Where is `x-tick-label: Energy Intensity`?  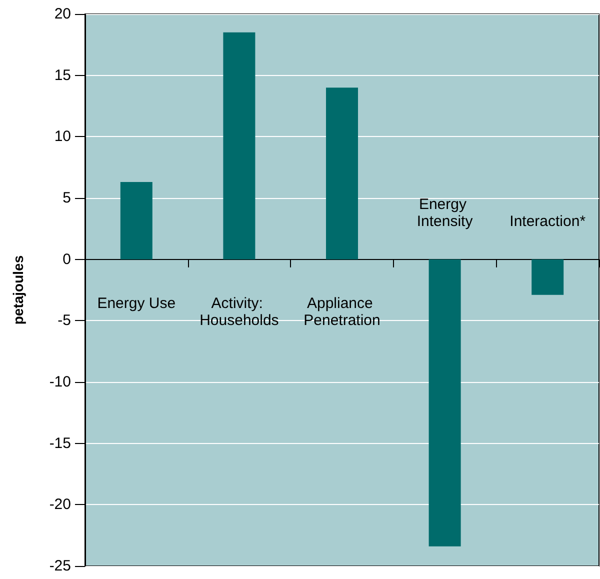 x-tick-label: Energy Intensity is located at coordinates (445, 213).